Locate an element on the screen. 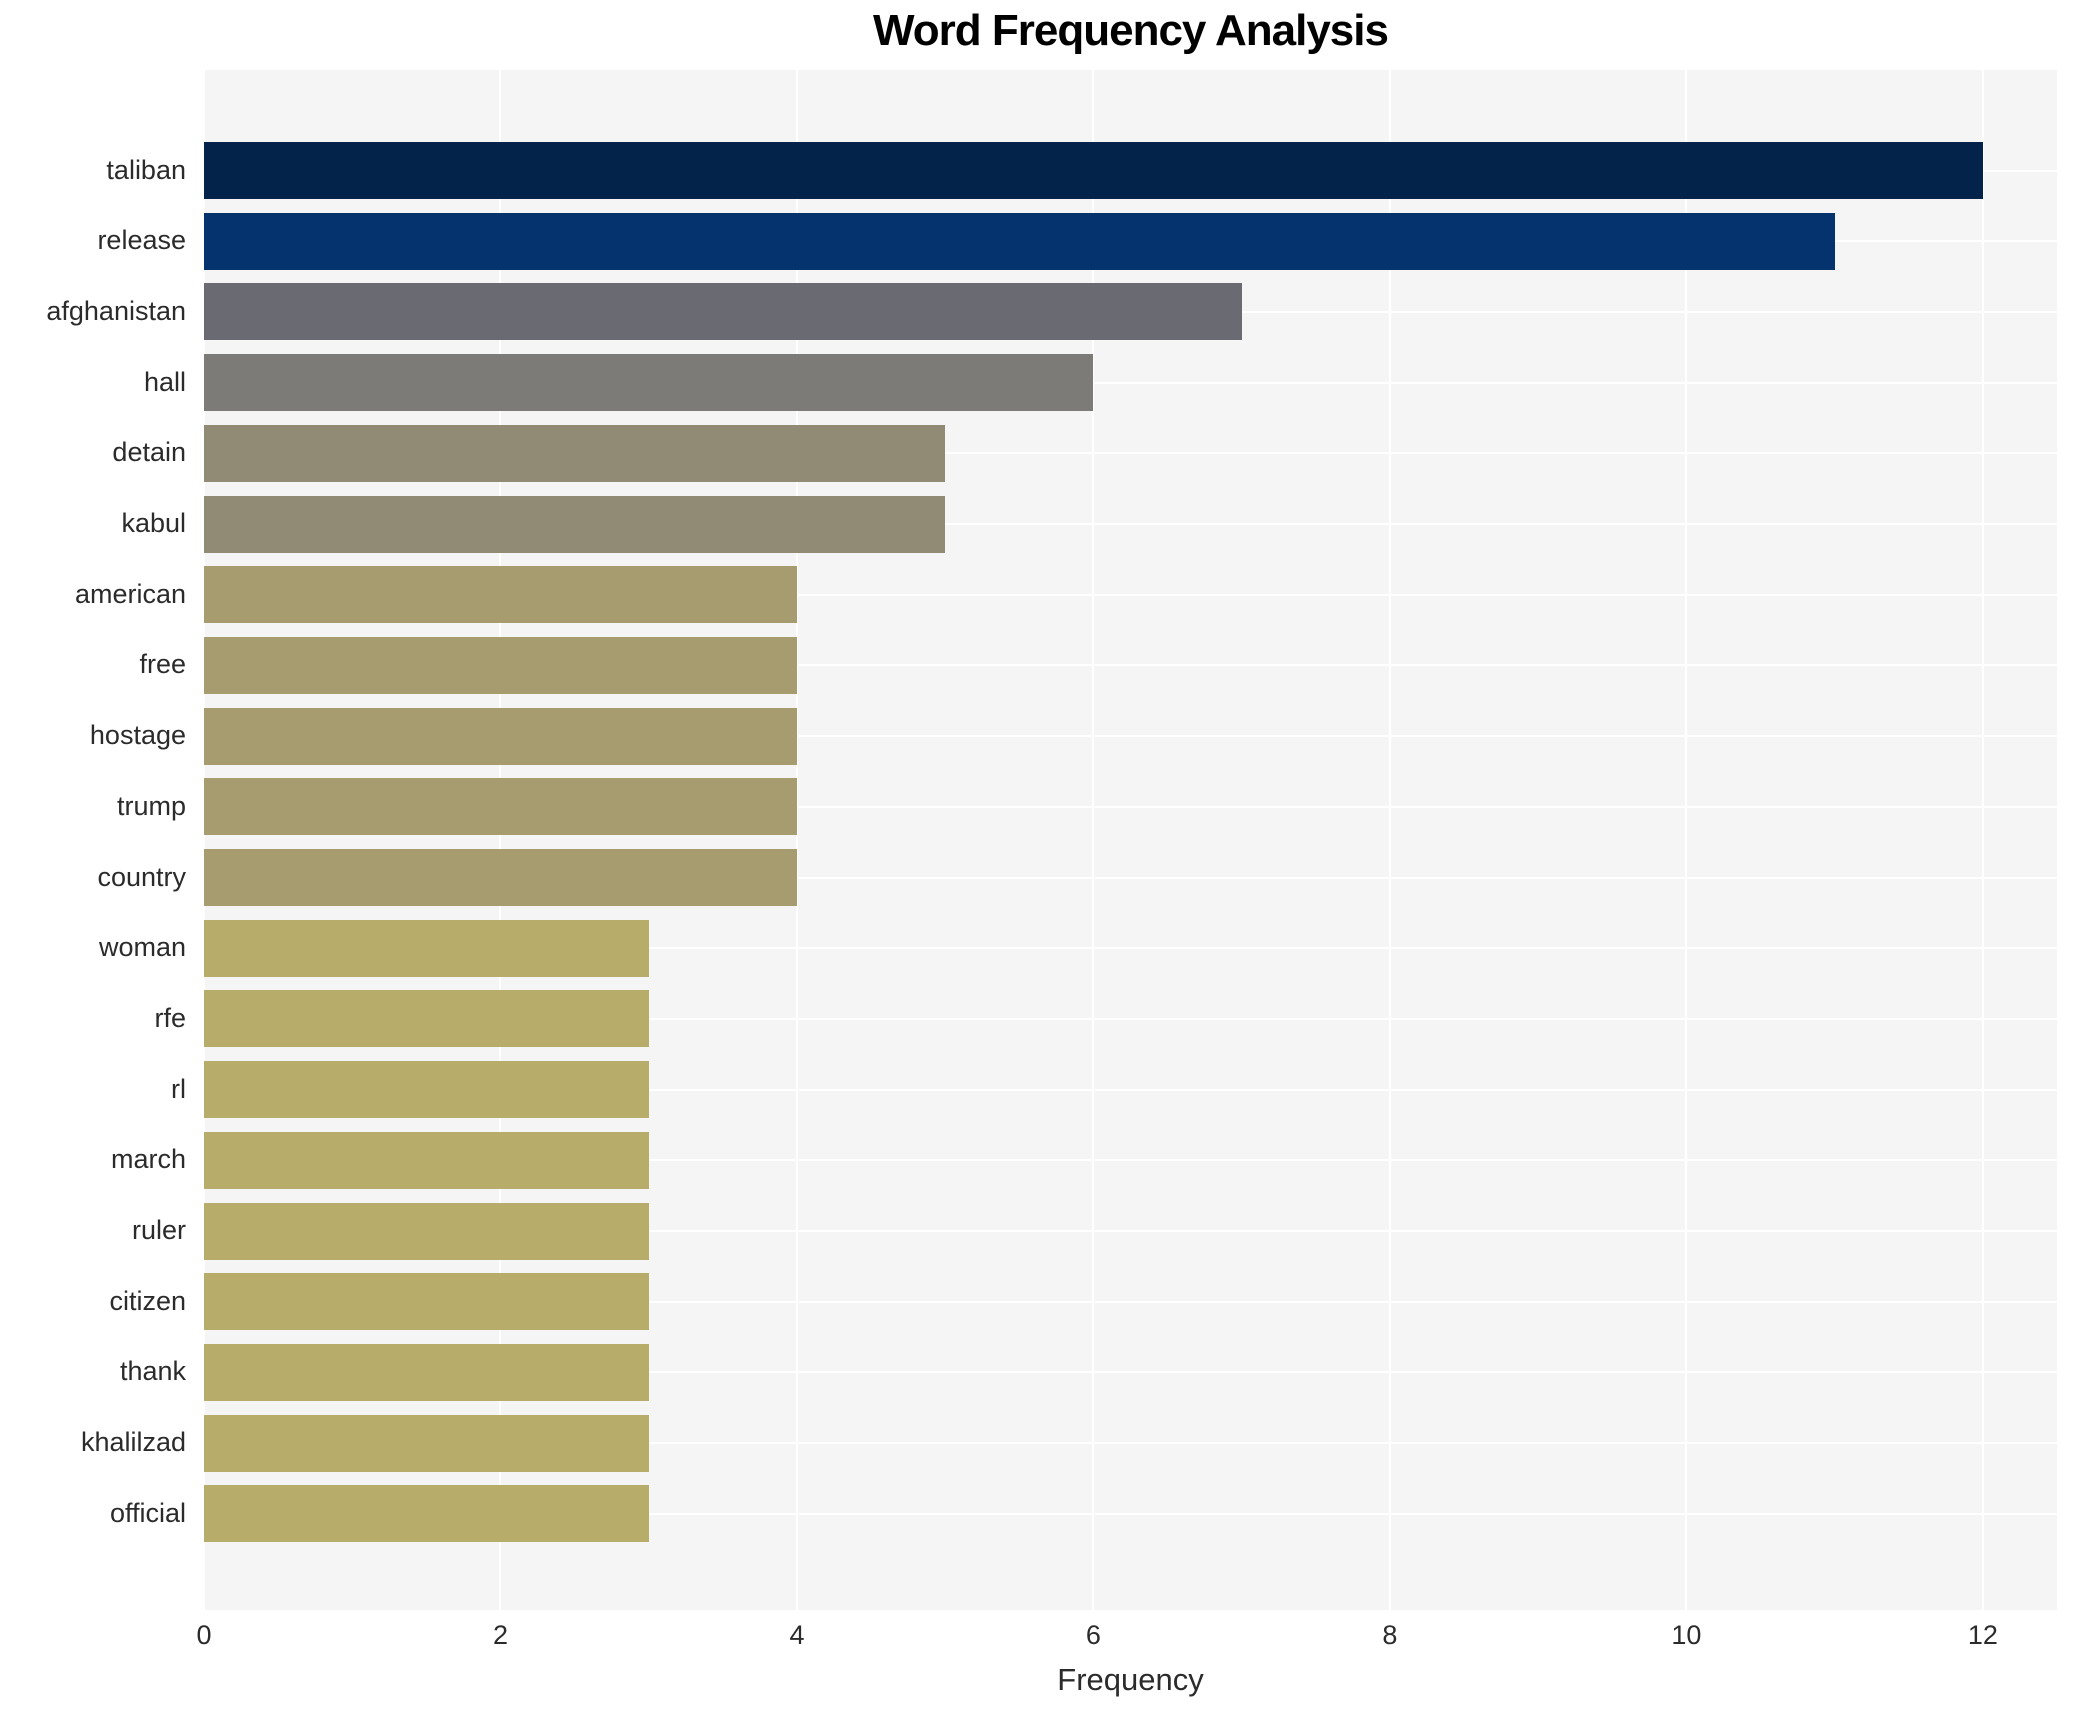 Image resolution: width=2082 pixels, height=1710 pixels. bar-official is located at coordinates (426, 1514).